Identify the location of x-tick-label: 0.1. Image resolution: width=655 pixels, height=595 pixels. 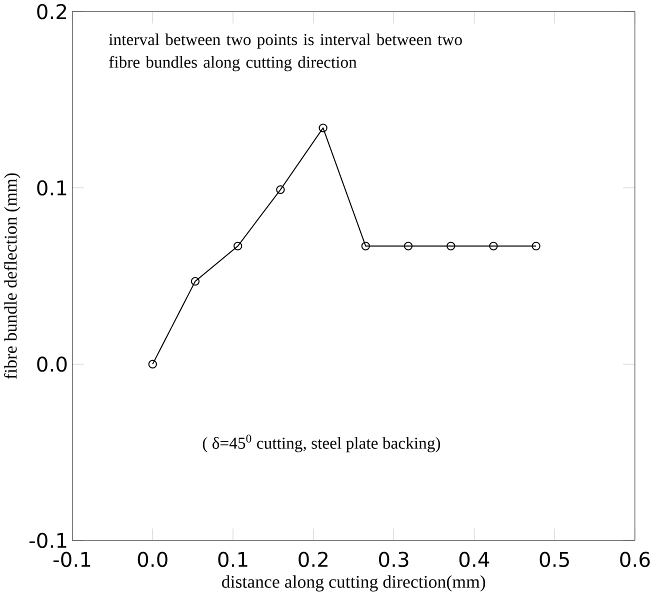
(233, 559).